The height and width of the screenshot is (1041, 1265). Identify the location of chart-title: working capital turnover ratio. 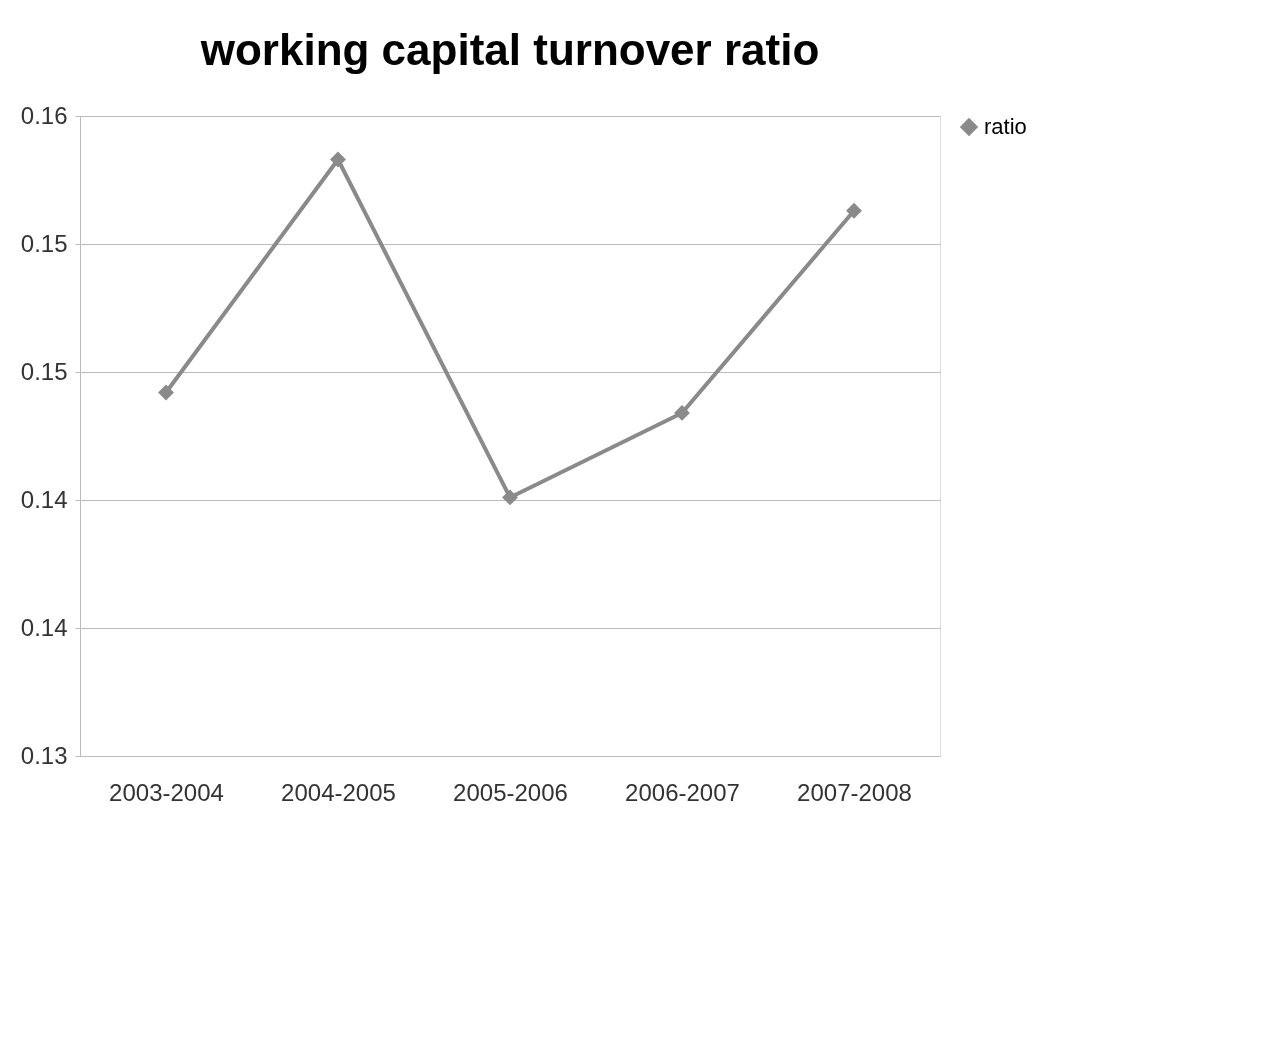
(509, 49).